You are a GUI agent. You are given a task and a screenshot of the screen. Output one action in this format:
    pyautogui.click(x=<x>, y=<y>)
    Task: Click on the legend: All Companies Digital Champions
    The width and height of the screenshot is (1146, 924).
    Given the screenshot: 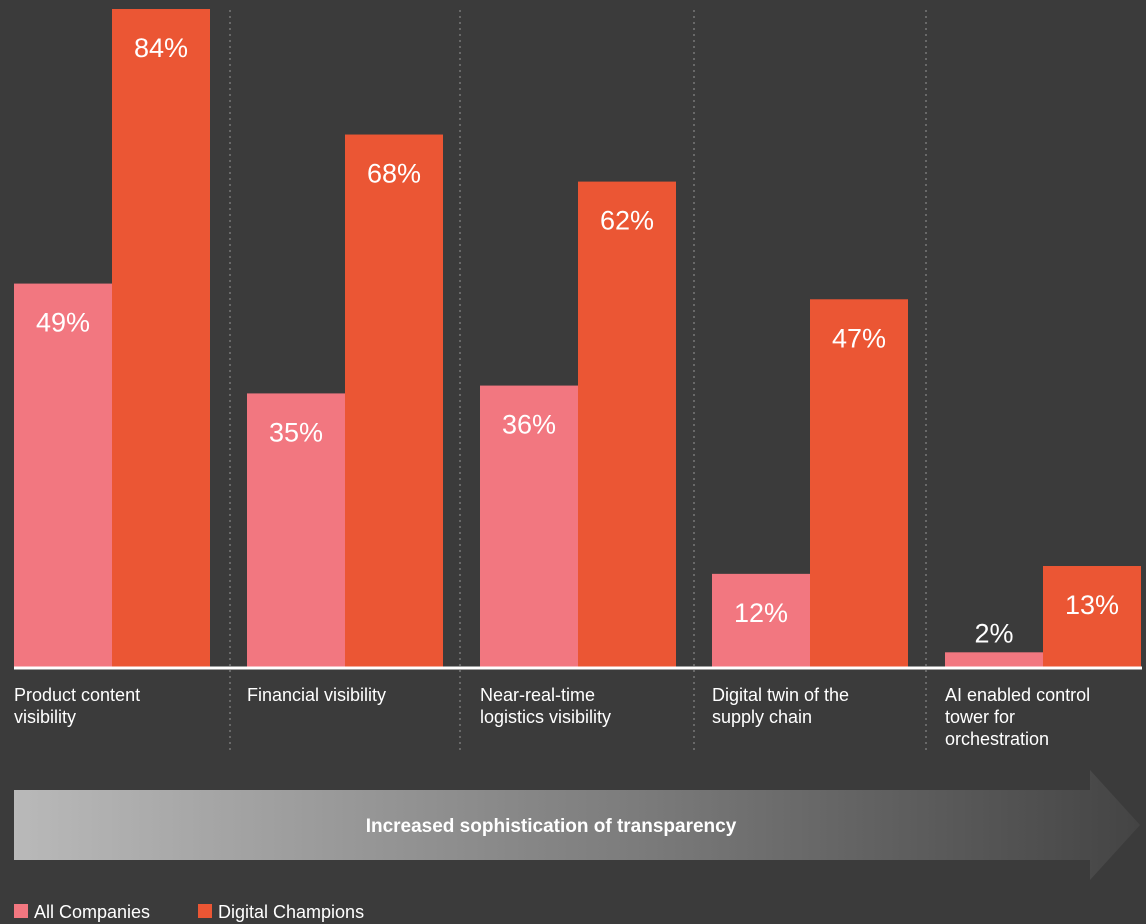 What is the action you would take?
    pyautogui.click(x=189, y=912)
    